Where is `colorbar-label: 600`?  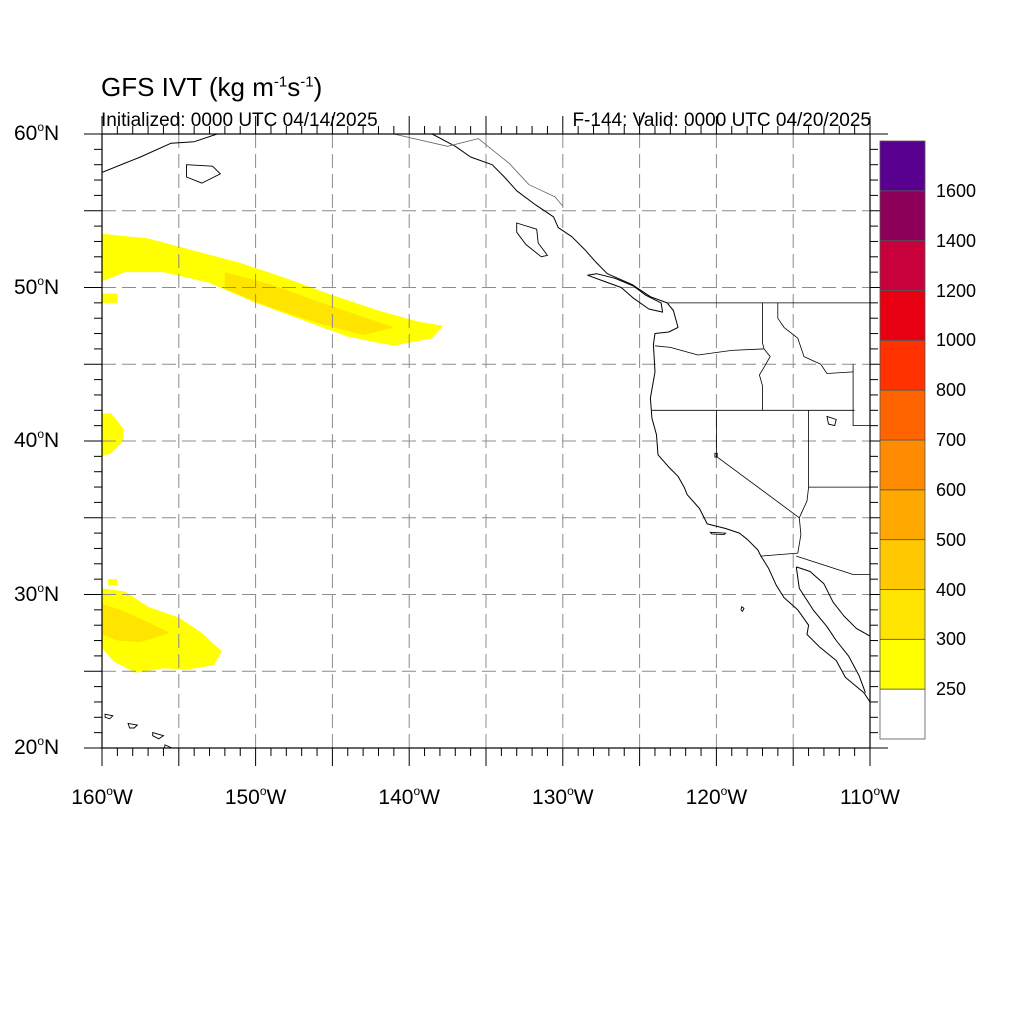 colorbar-label: 600 is located at coordinates (951, 489).